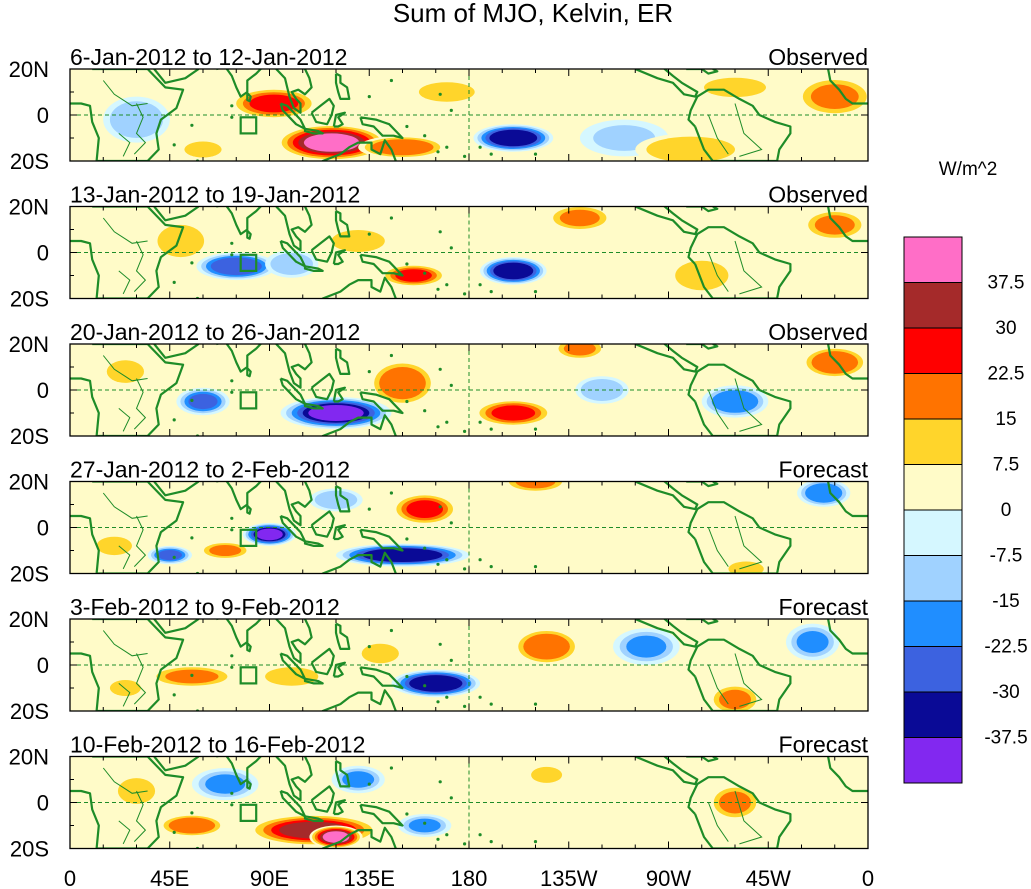  Describe the element at coordinates (1005, 738) in the screenshot. I see `colorbar-level-label: -37.5` at that location.